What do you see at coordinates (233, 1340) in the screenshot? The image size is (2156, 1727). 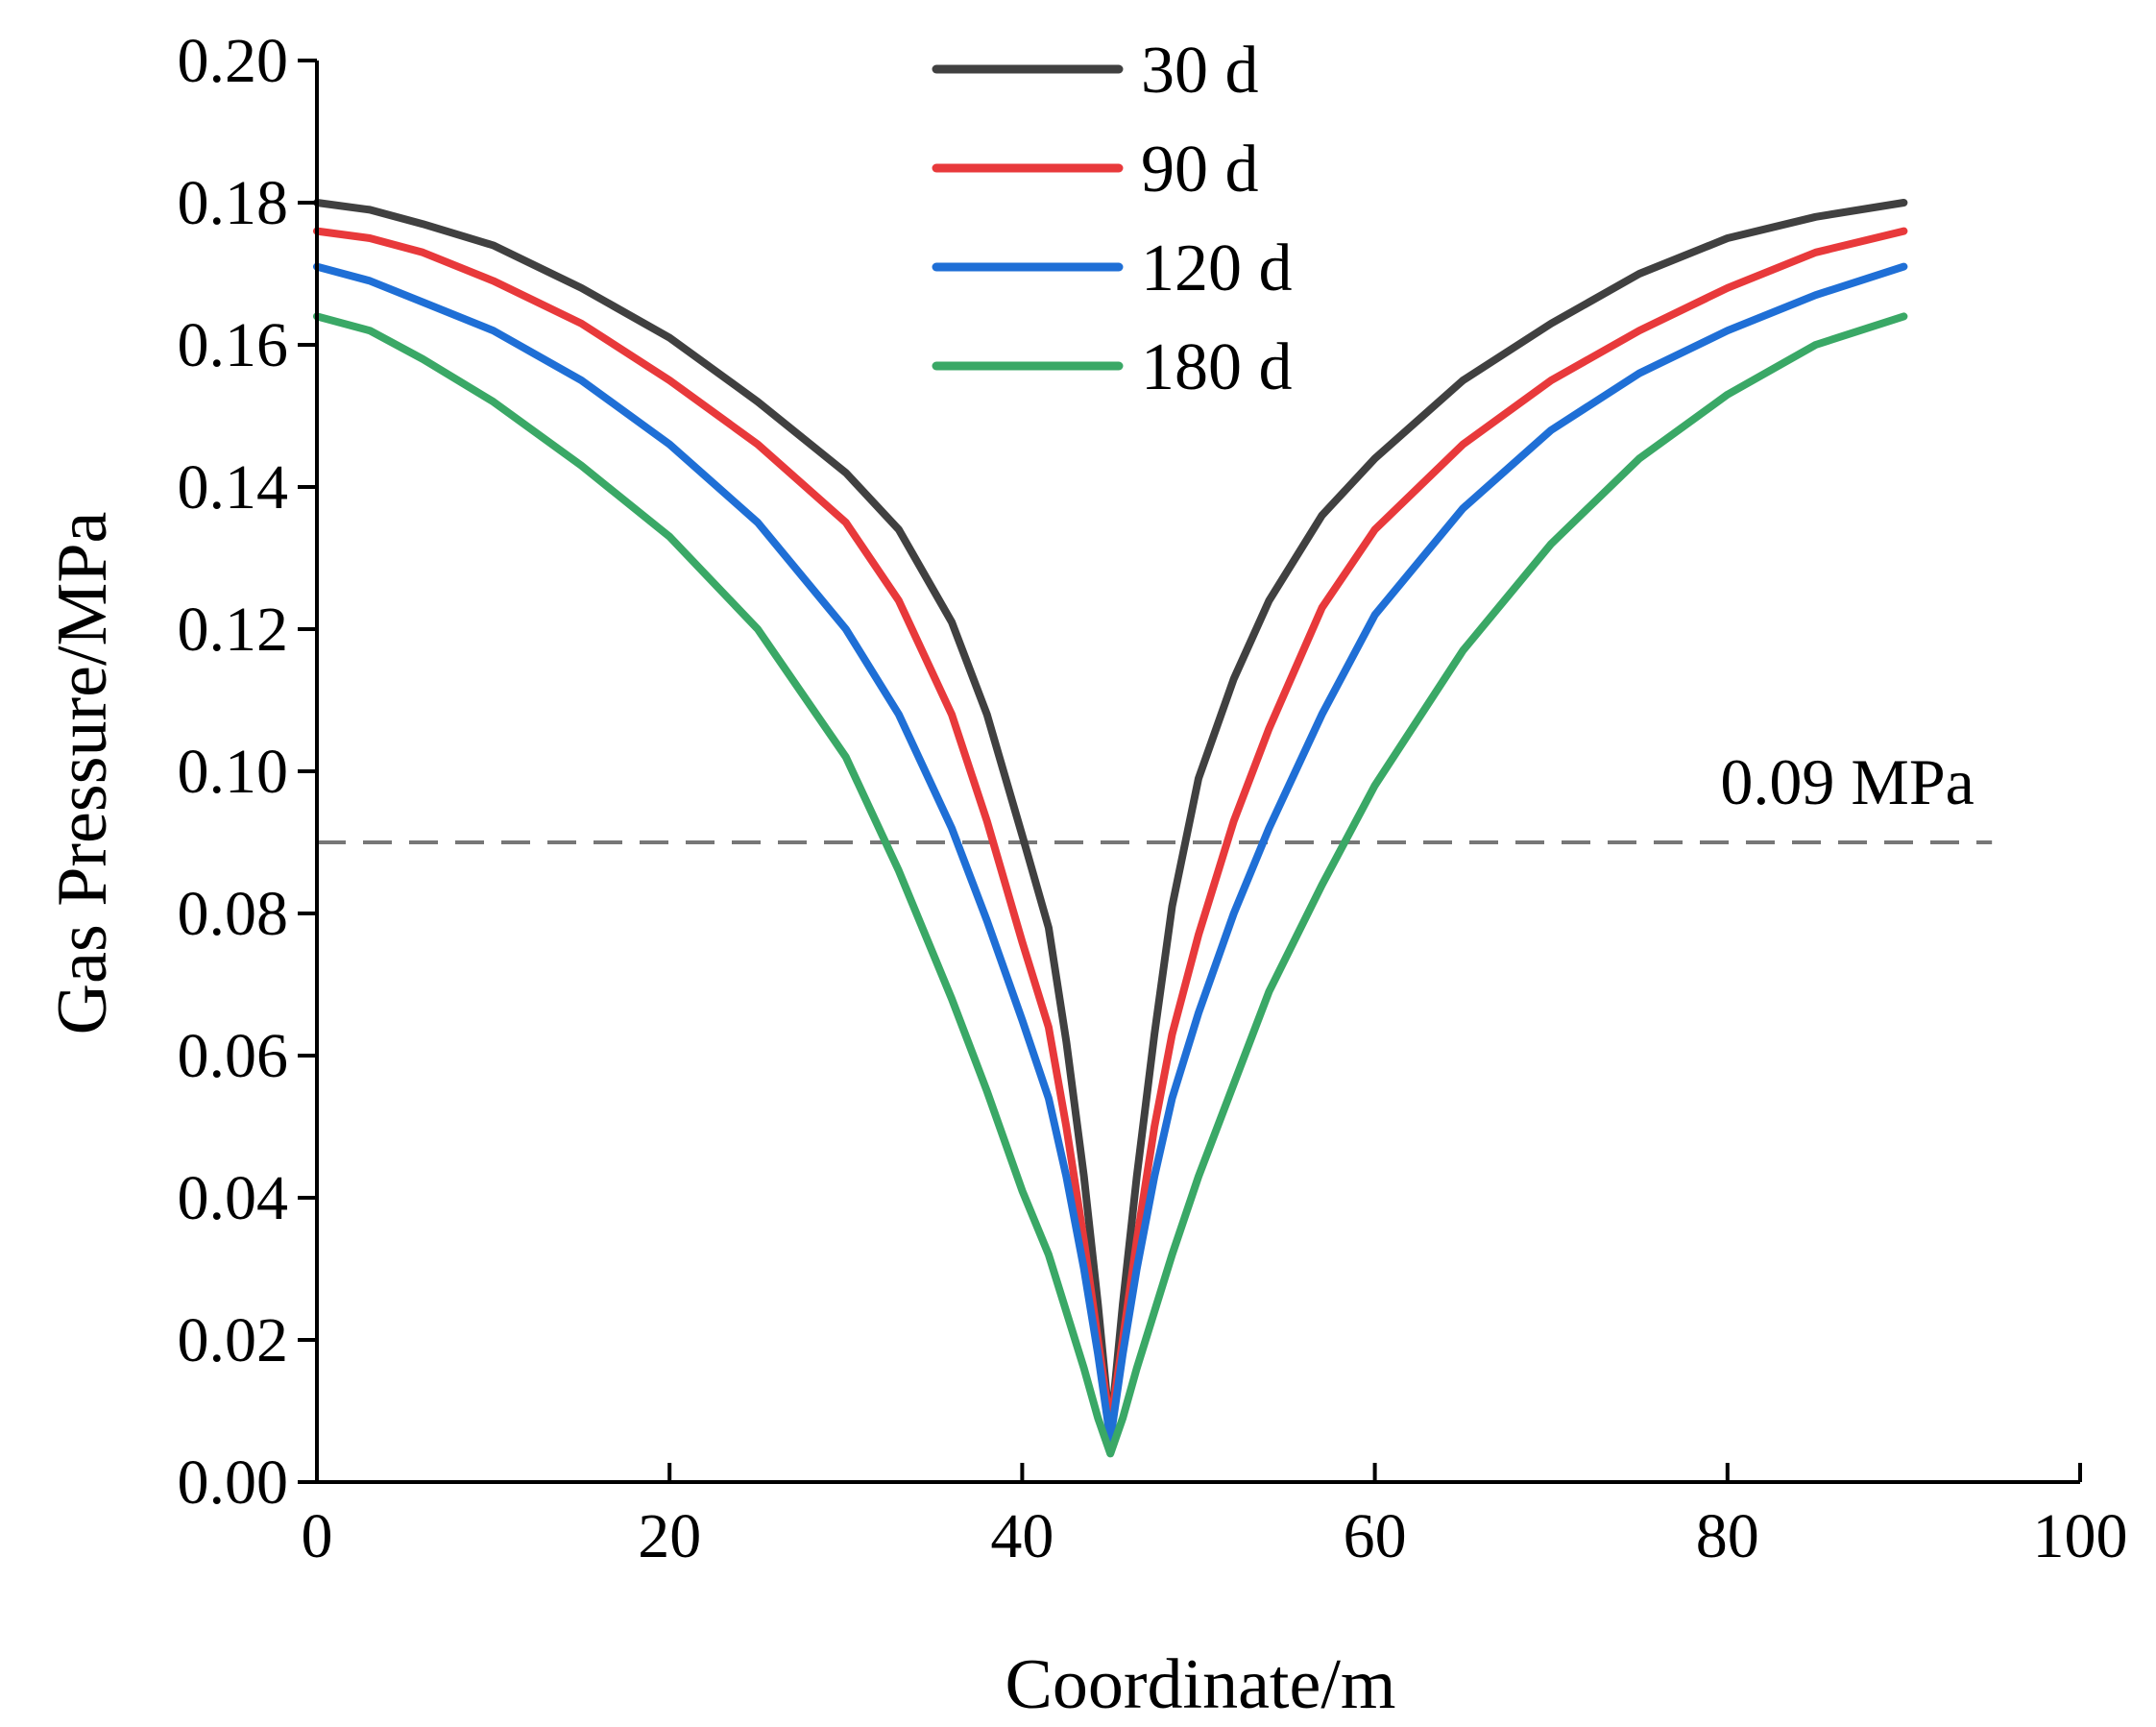 I see `y-tick-label: 0.02` at bounding box center [233, 1340].